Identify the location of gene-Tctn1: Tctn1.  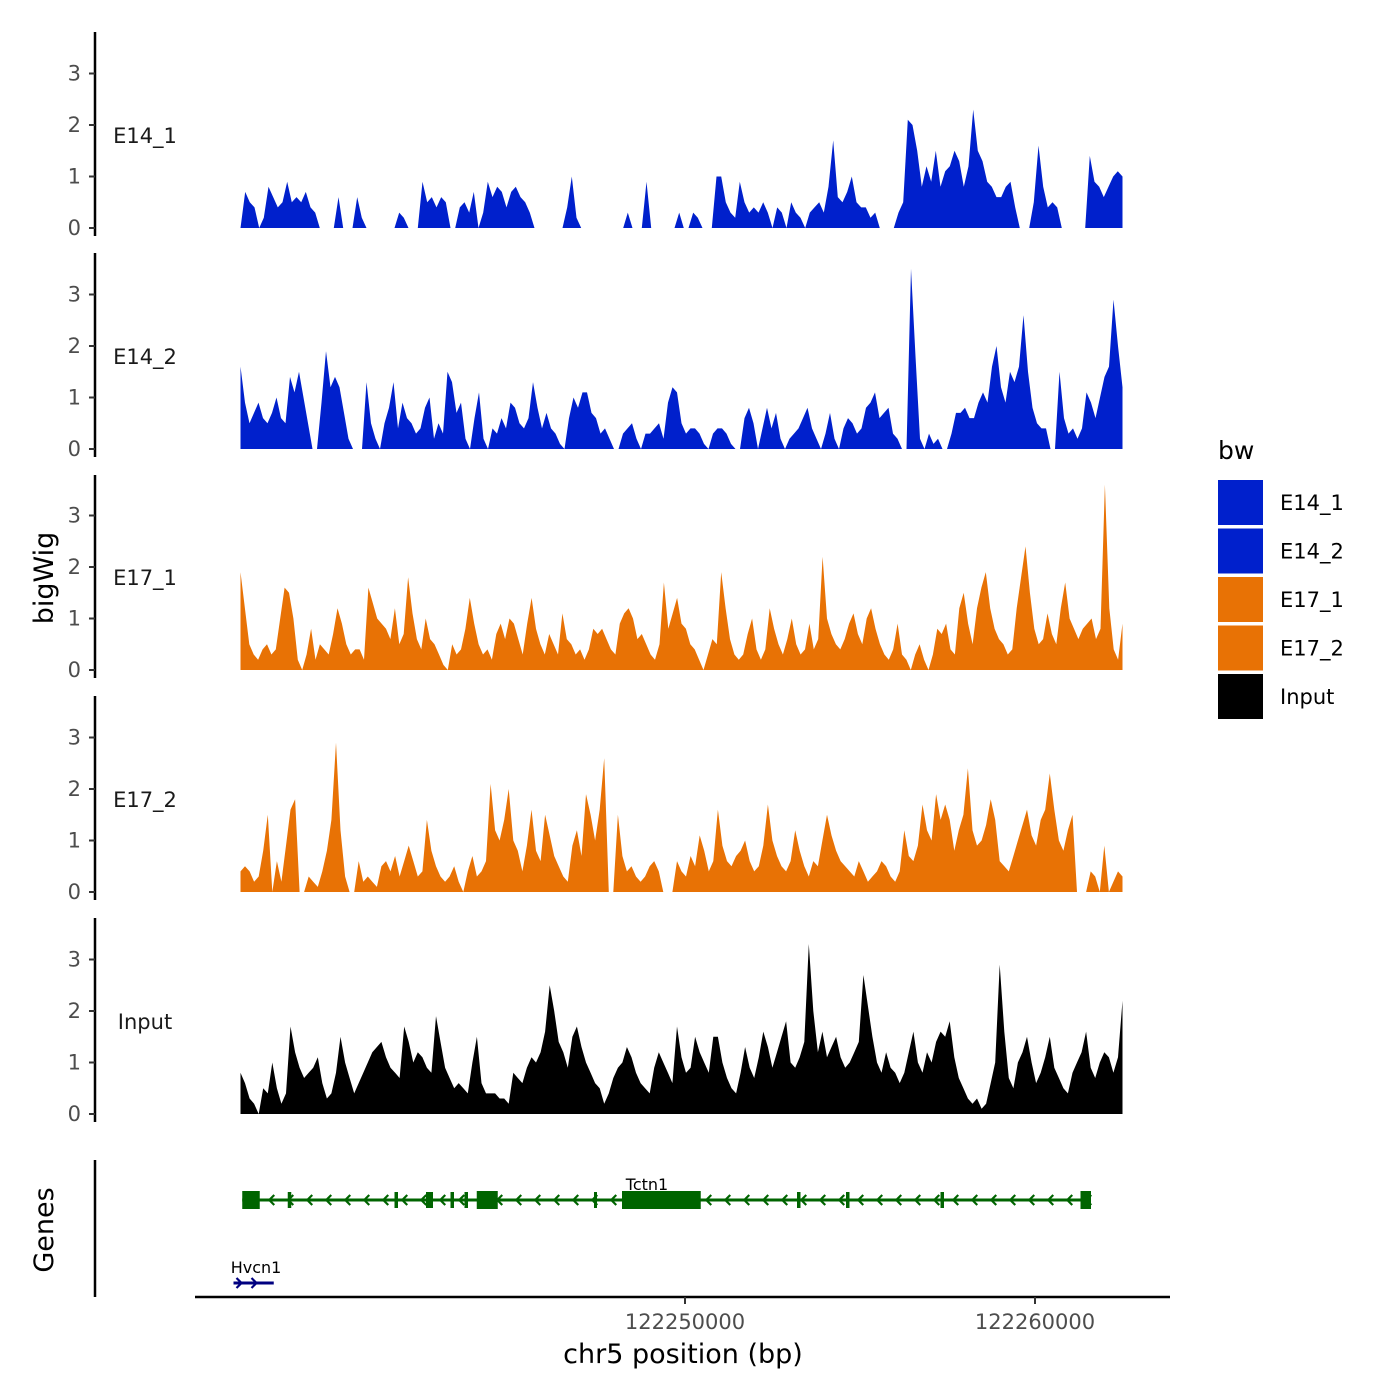
(667, 1192).